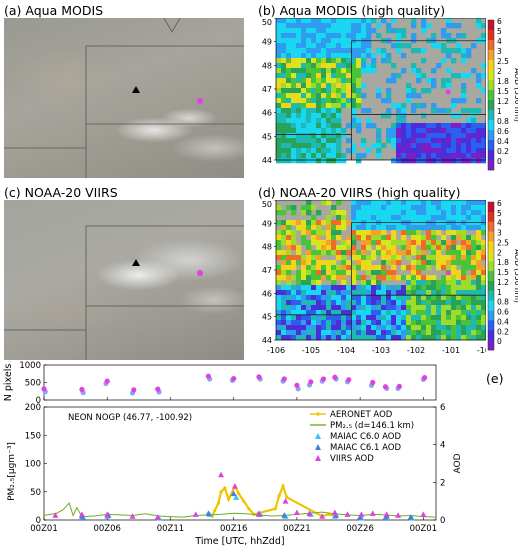 The height and width of the screenshot is (550, 518). What do you see at coordinates (267, 65) in the screenshot?
I see `lat-tick-label: 48` at bounding box center [267, 65].